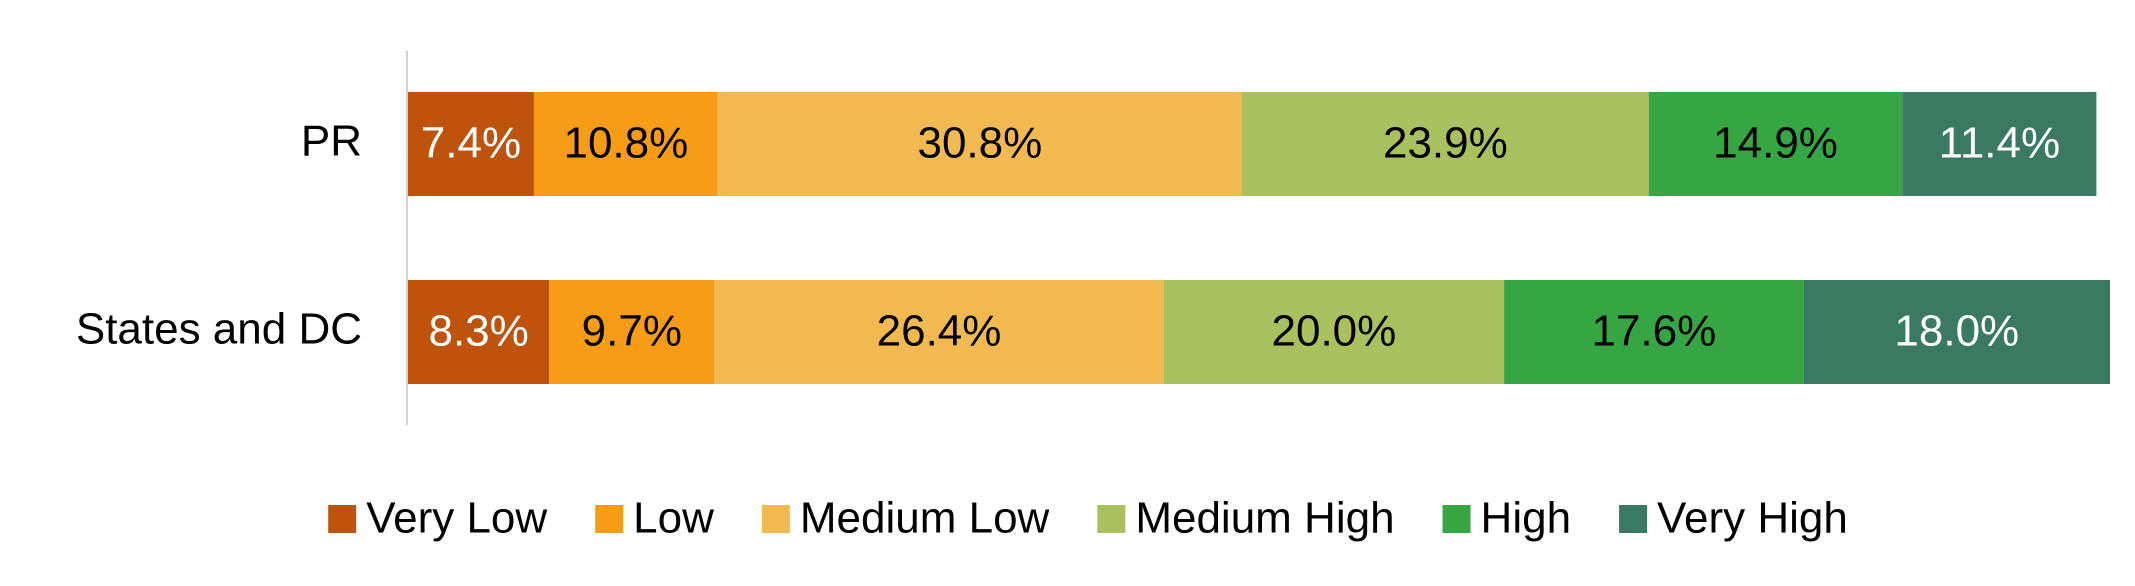 This screenshot has width=2135, height=586. I want to click on data-label: 23.9%, so click(1445, 143).